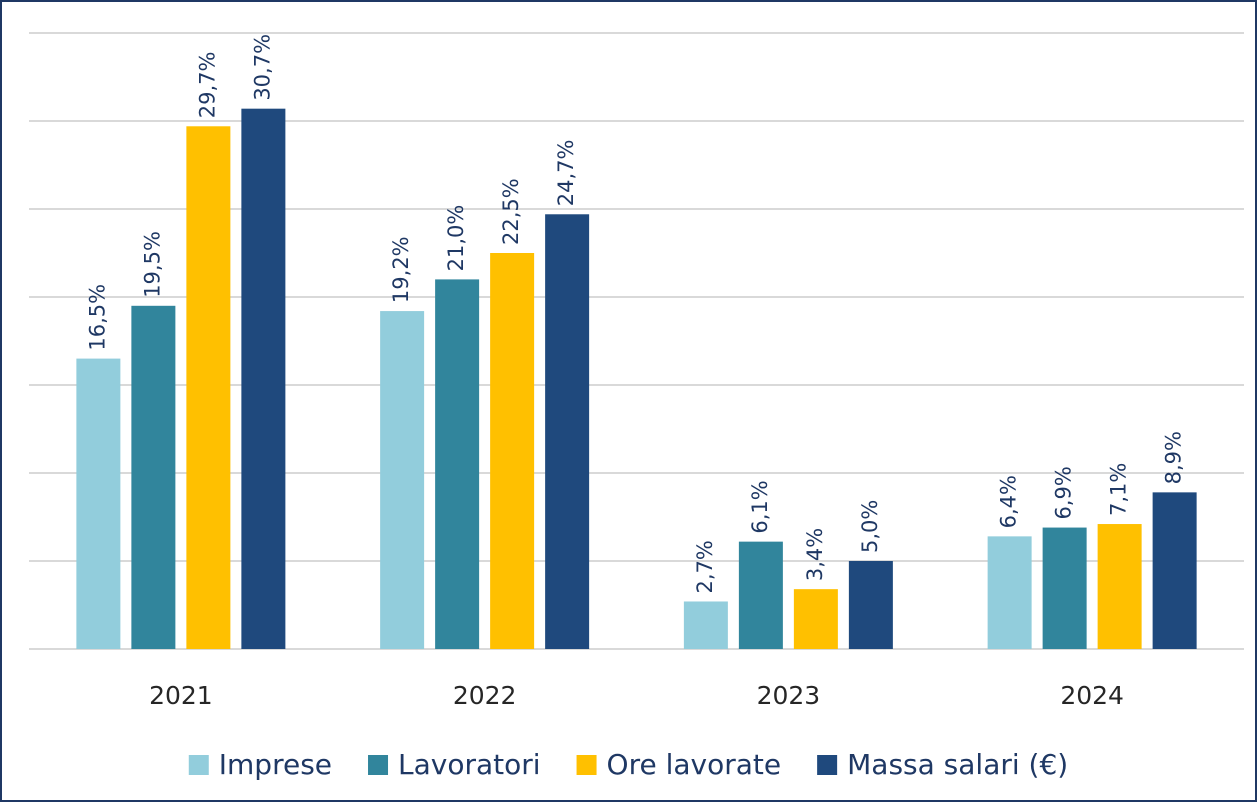 This screenshot has width=1257, height=802. Describe the element at coordinates (456, 238) in the screenshot. I see `data-label: 21,0%` at that location.